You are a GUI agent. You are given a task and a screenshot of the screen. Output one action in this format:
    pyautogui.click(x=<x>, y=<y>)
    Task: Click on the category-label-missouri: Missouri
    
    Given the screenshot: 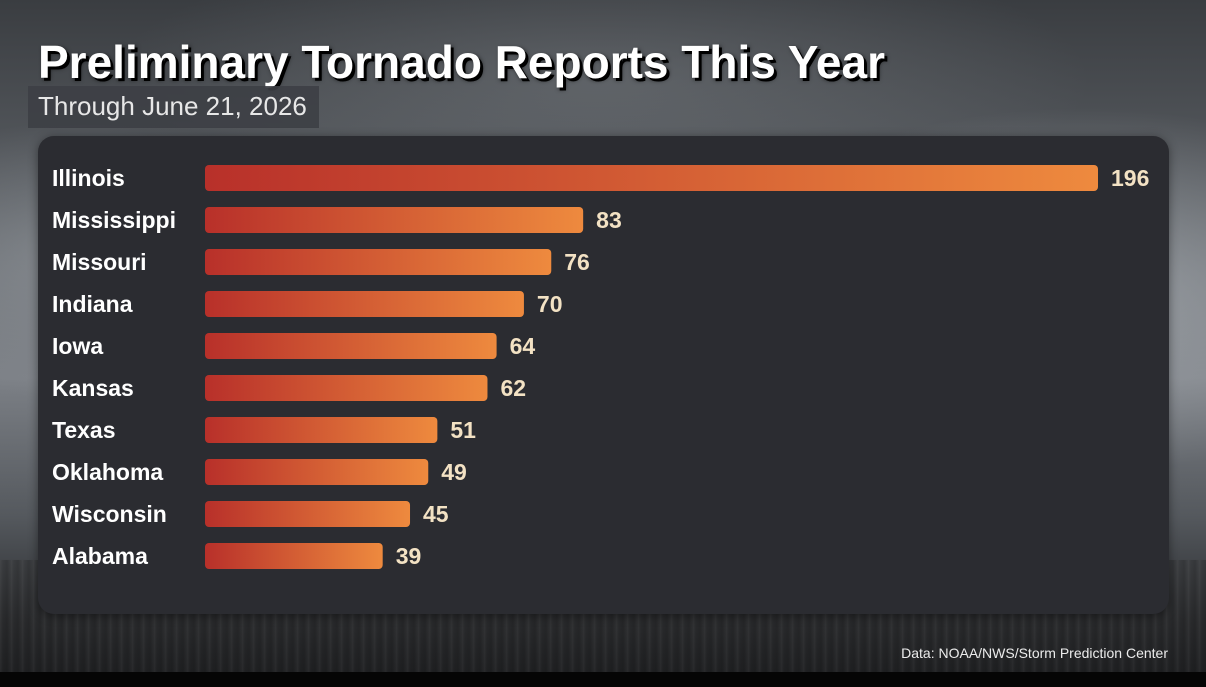 What is the action you would take?
    pyautogui.click(x=99, y=262)
    